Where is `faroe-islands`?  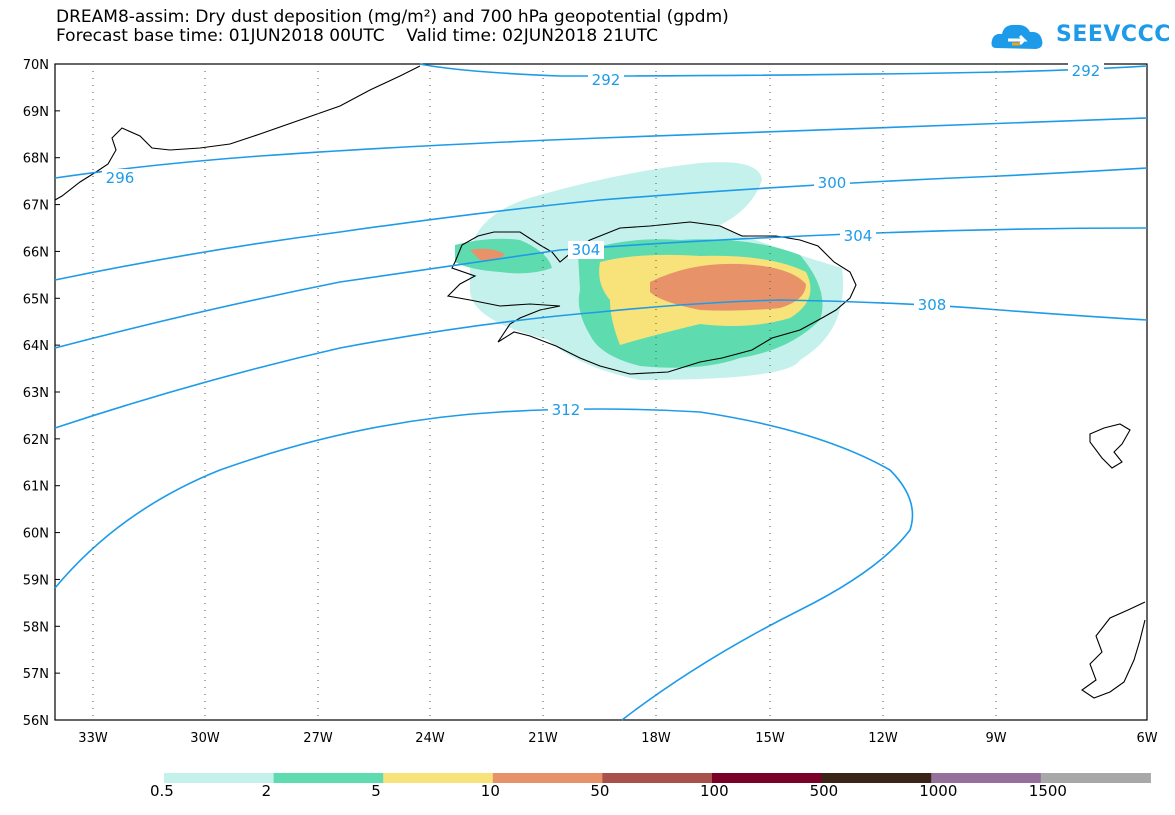
faroe-islands is located at coordinates (1110, 446).